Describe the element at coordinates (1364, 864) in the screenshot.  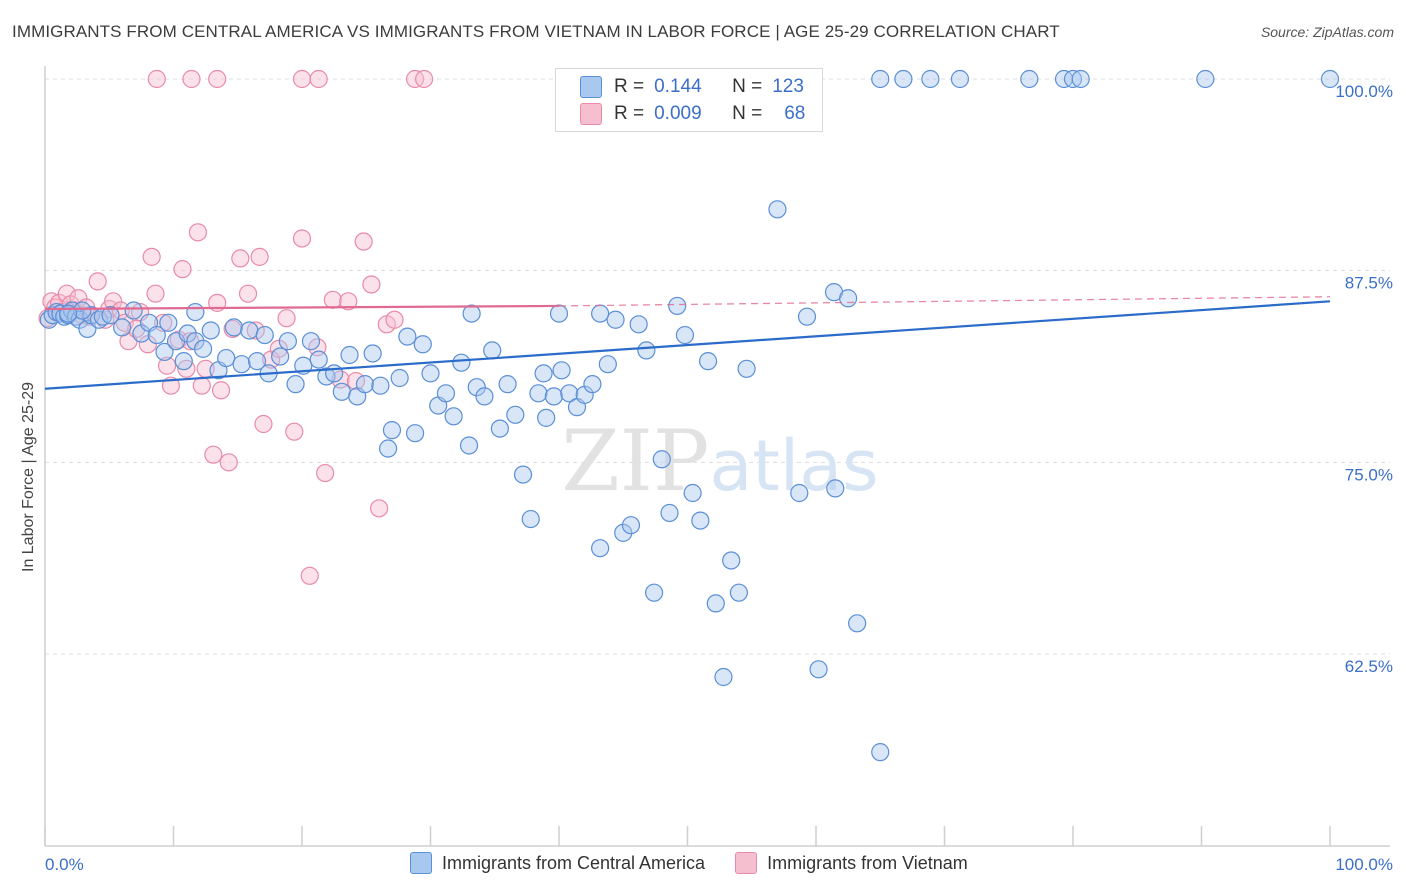
I see `x-tick-label: 100.0%` at that location.